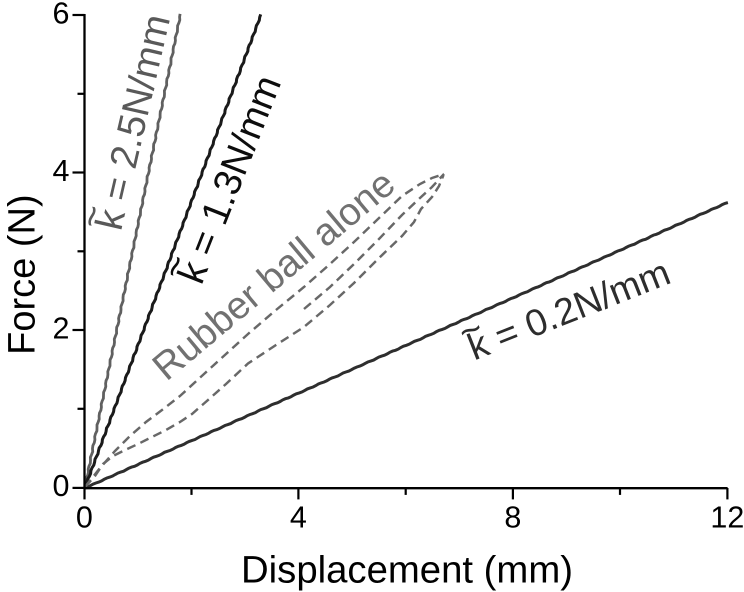  What do you see at coordinates (23, 274) in the screenshot?
I see `svg-text: Force (N)` at bounding box center [23, 274].